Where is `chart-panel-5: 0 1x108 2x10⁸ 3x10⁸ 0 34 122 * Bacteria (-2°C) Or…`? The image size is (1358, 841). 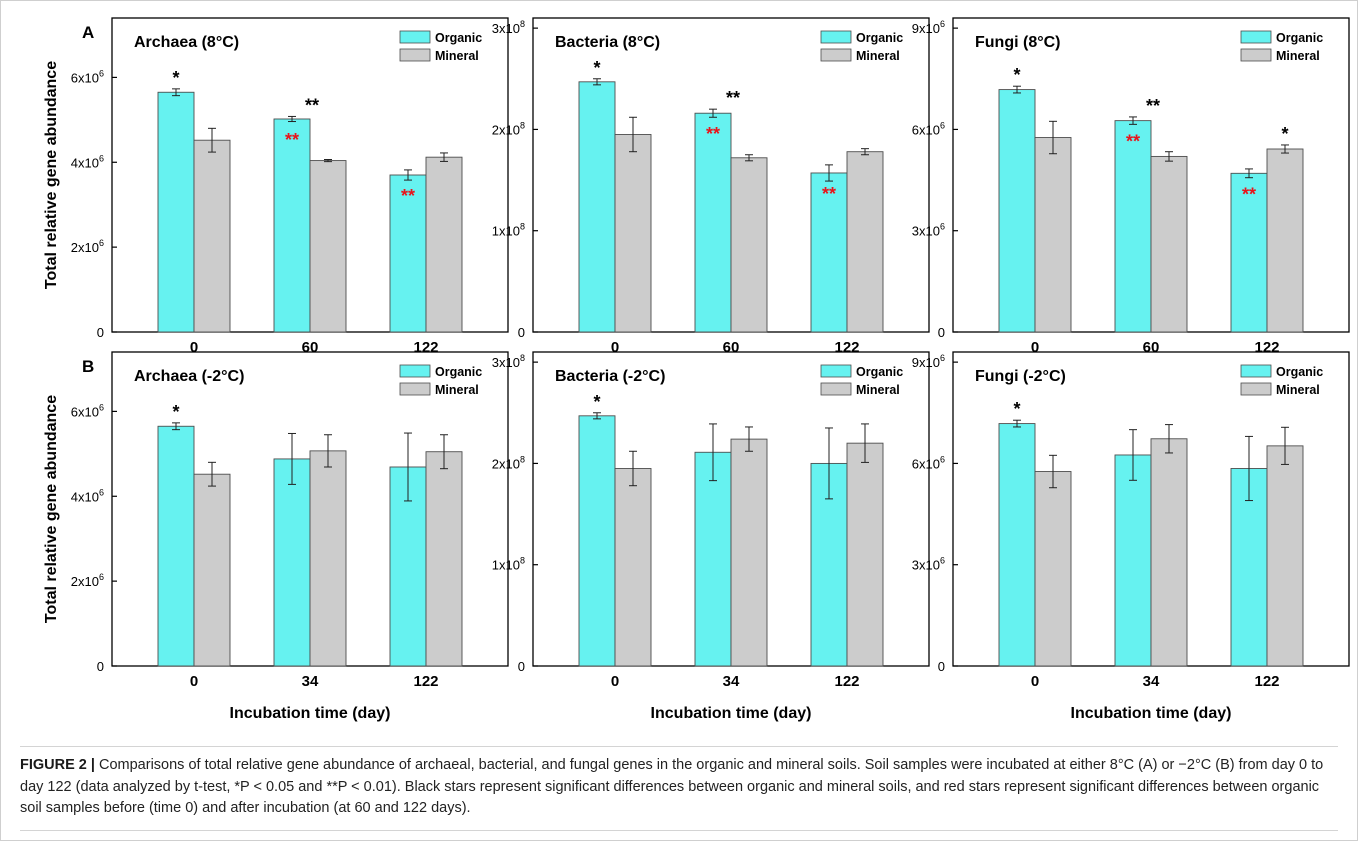 chart-panel-5: 0 1x108 2x10⁸ 3x10⁸ 0 34 122 * Bacteria (-2°C) Or… is located at coordinates (711, 536).